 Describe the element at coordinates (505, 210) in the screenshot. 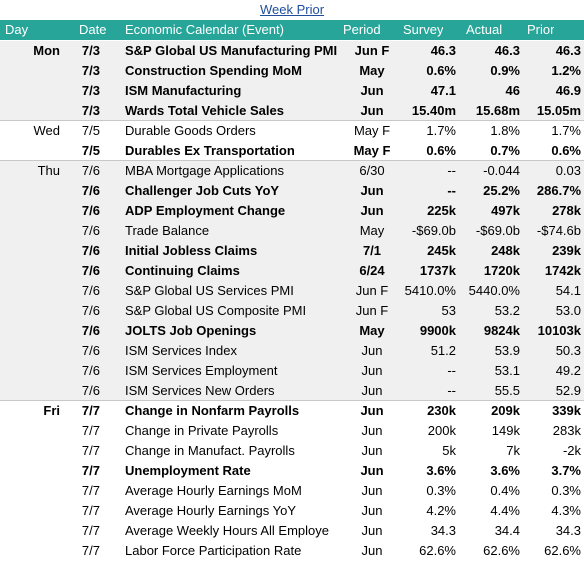

I see `actual-cell: 497k` at that location.